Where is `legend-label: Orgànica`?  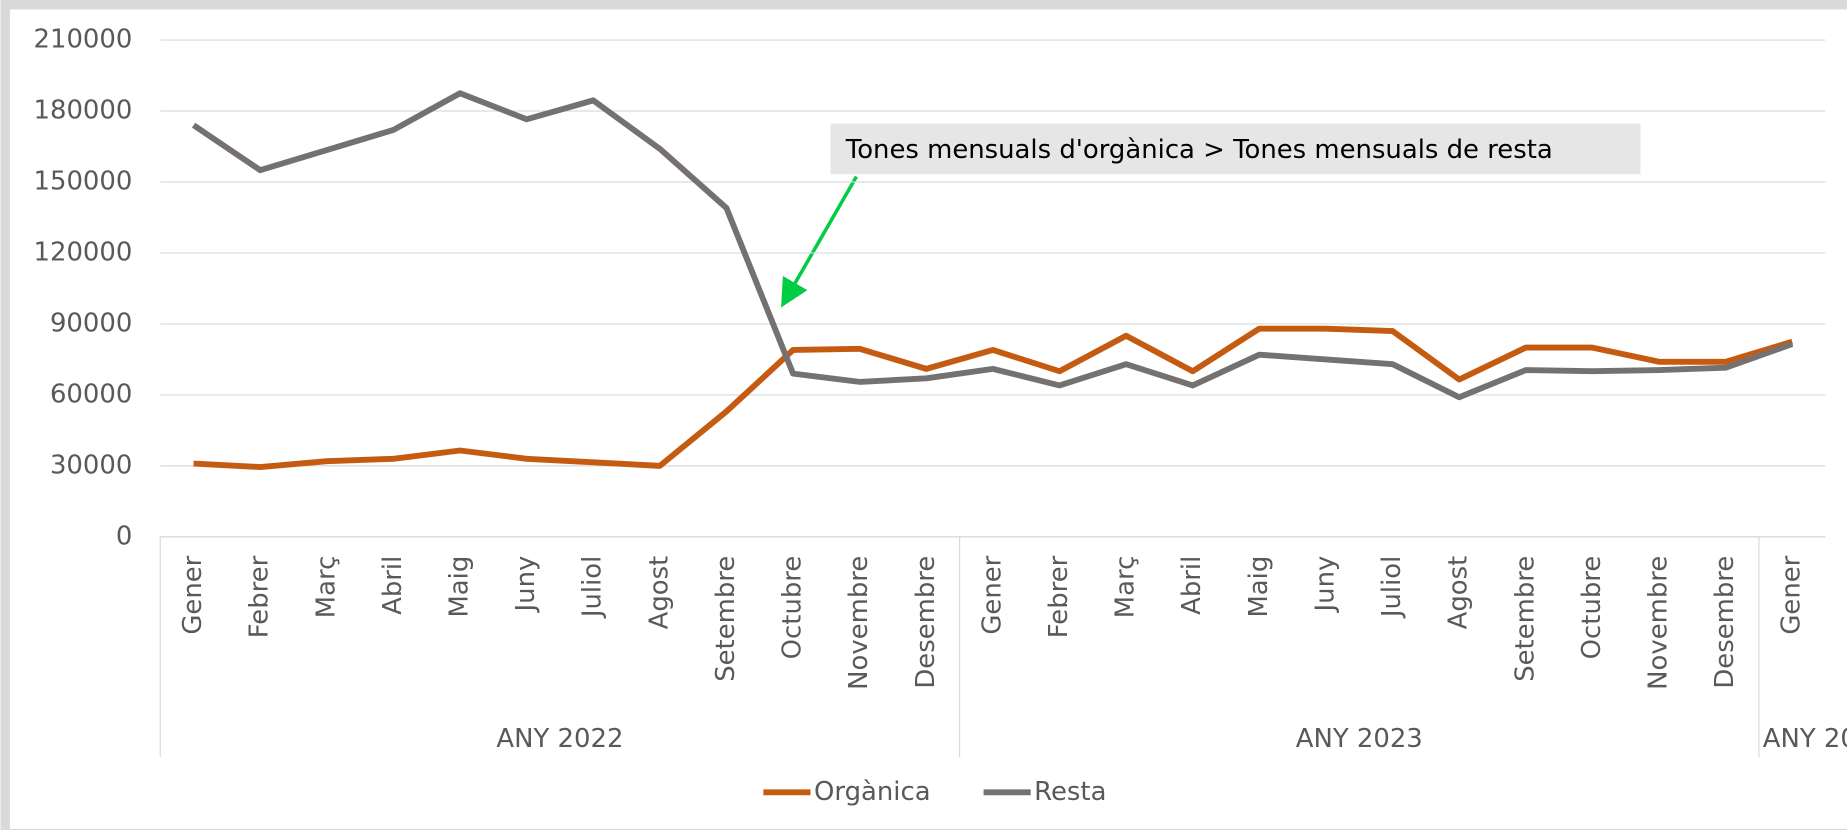
legend-label: Orgànica is located at coordinates (872, 792).